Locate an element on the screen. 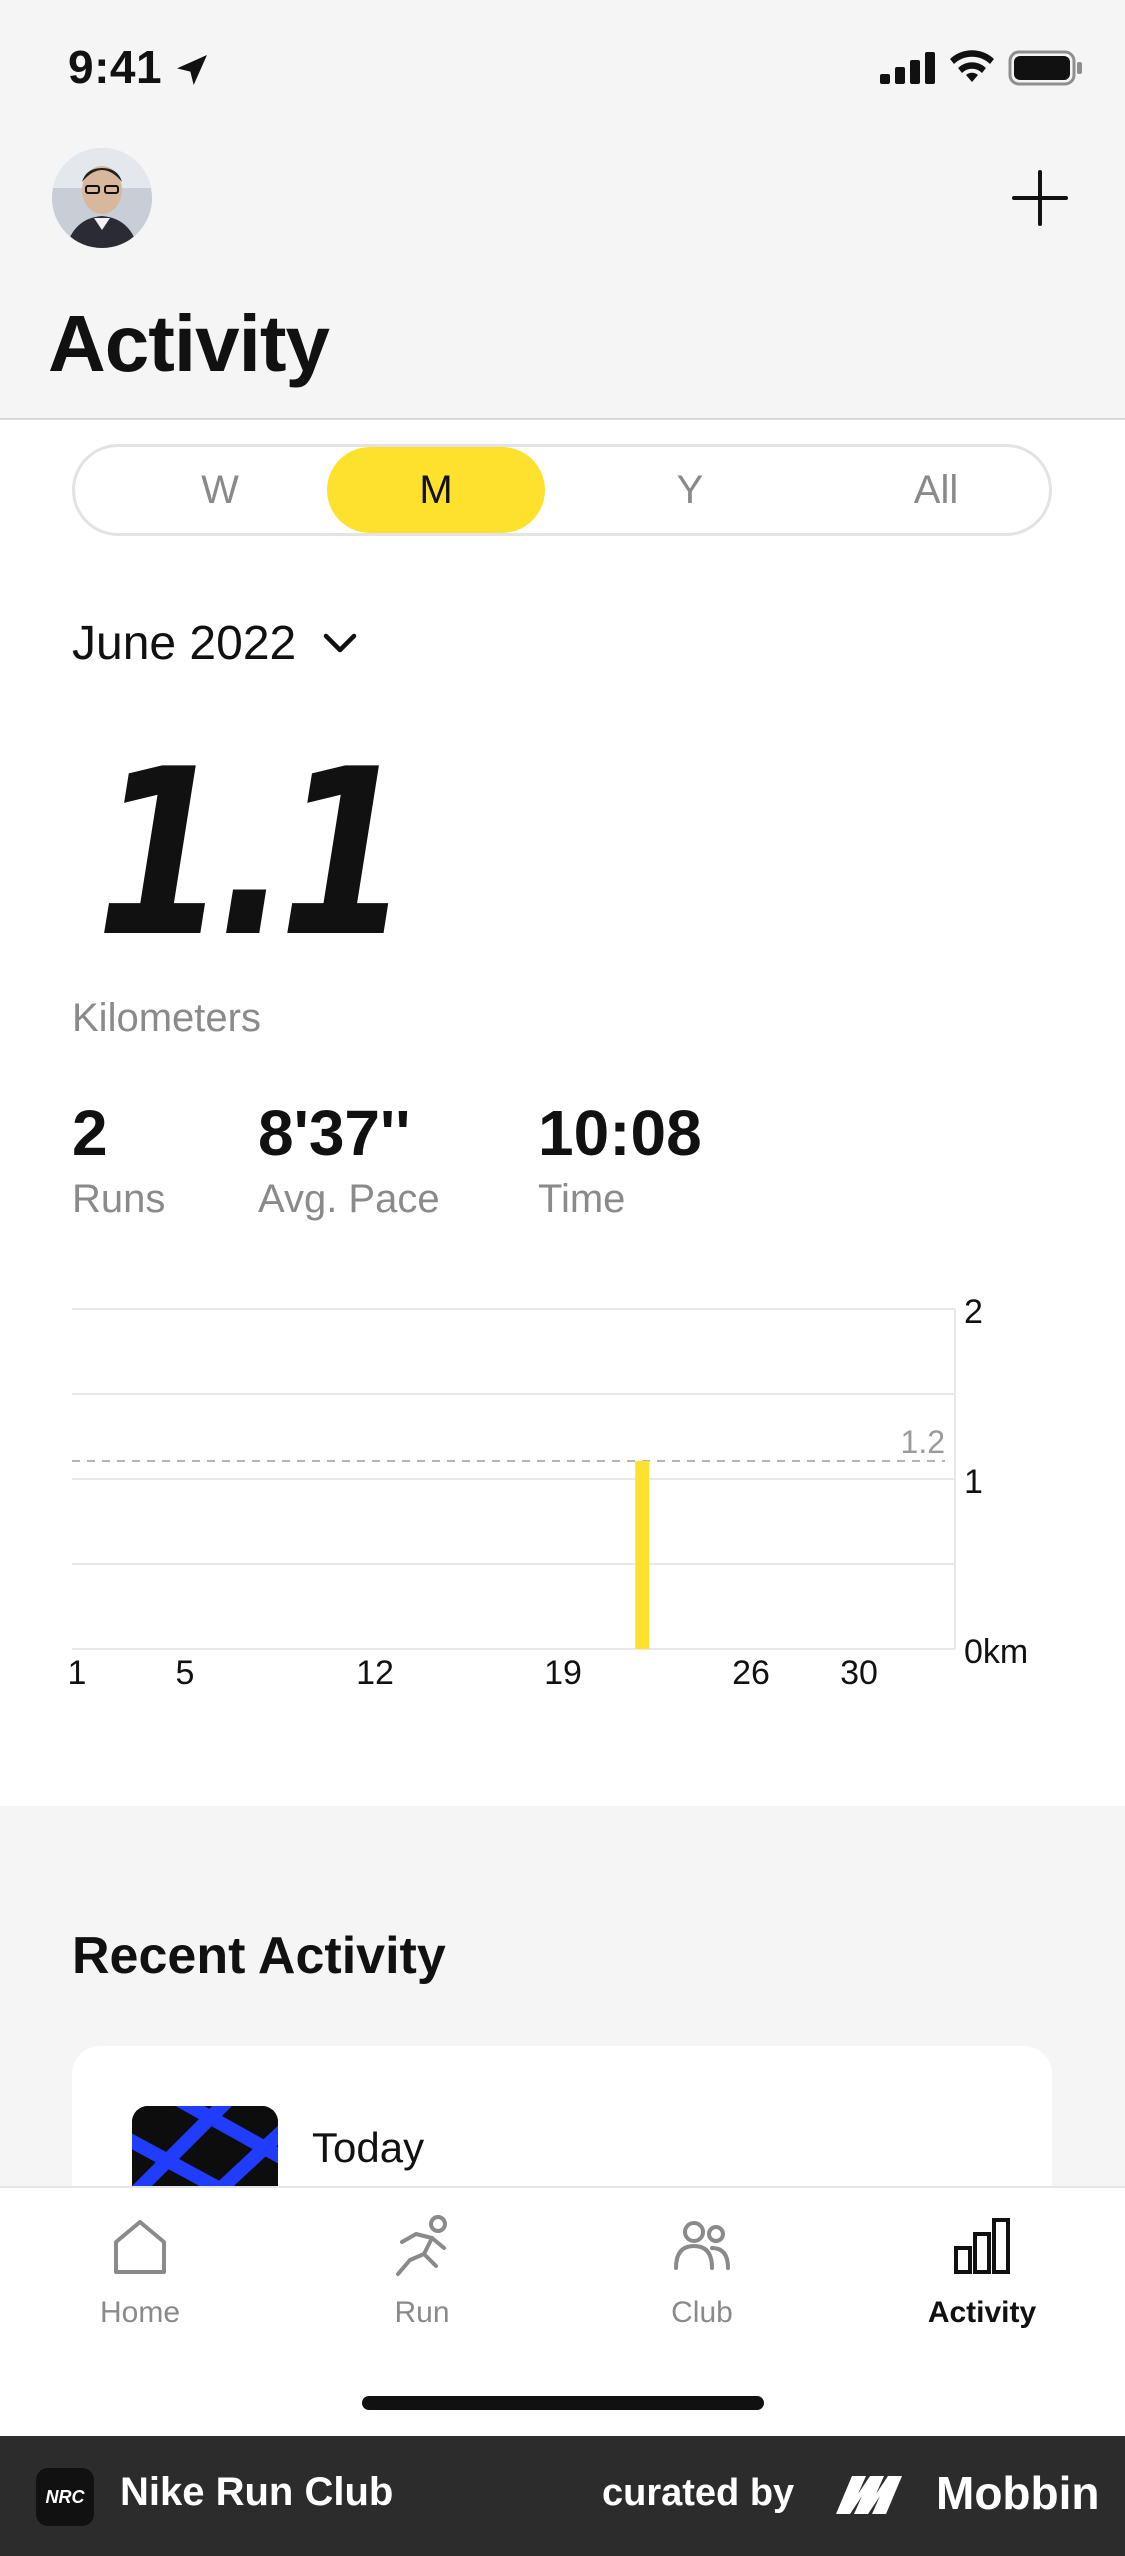 The height and width of the screenshot is (2556, 1125). add-activity-button is located at coordinates (1040, 198).